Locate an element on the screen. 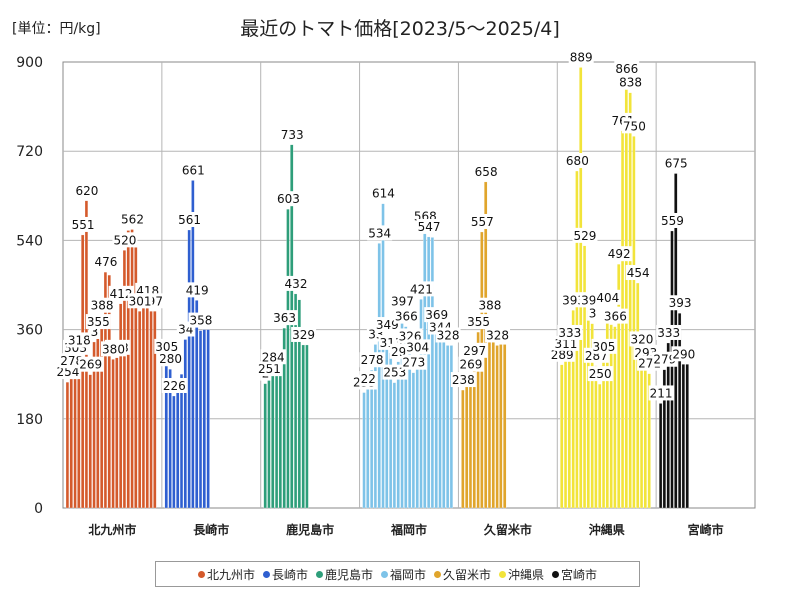  data-label: 380 is located at coordinates (113, 349).